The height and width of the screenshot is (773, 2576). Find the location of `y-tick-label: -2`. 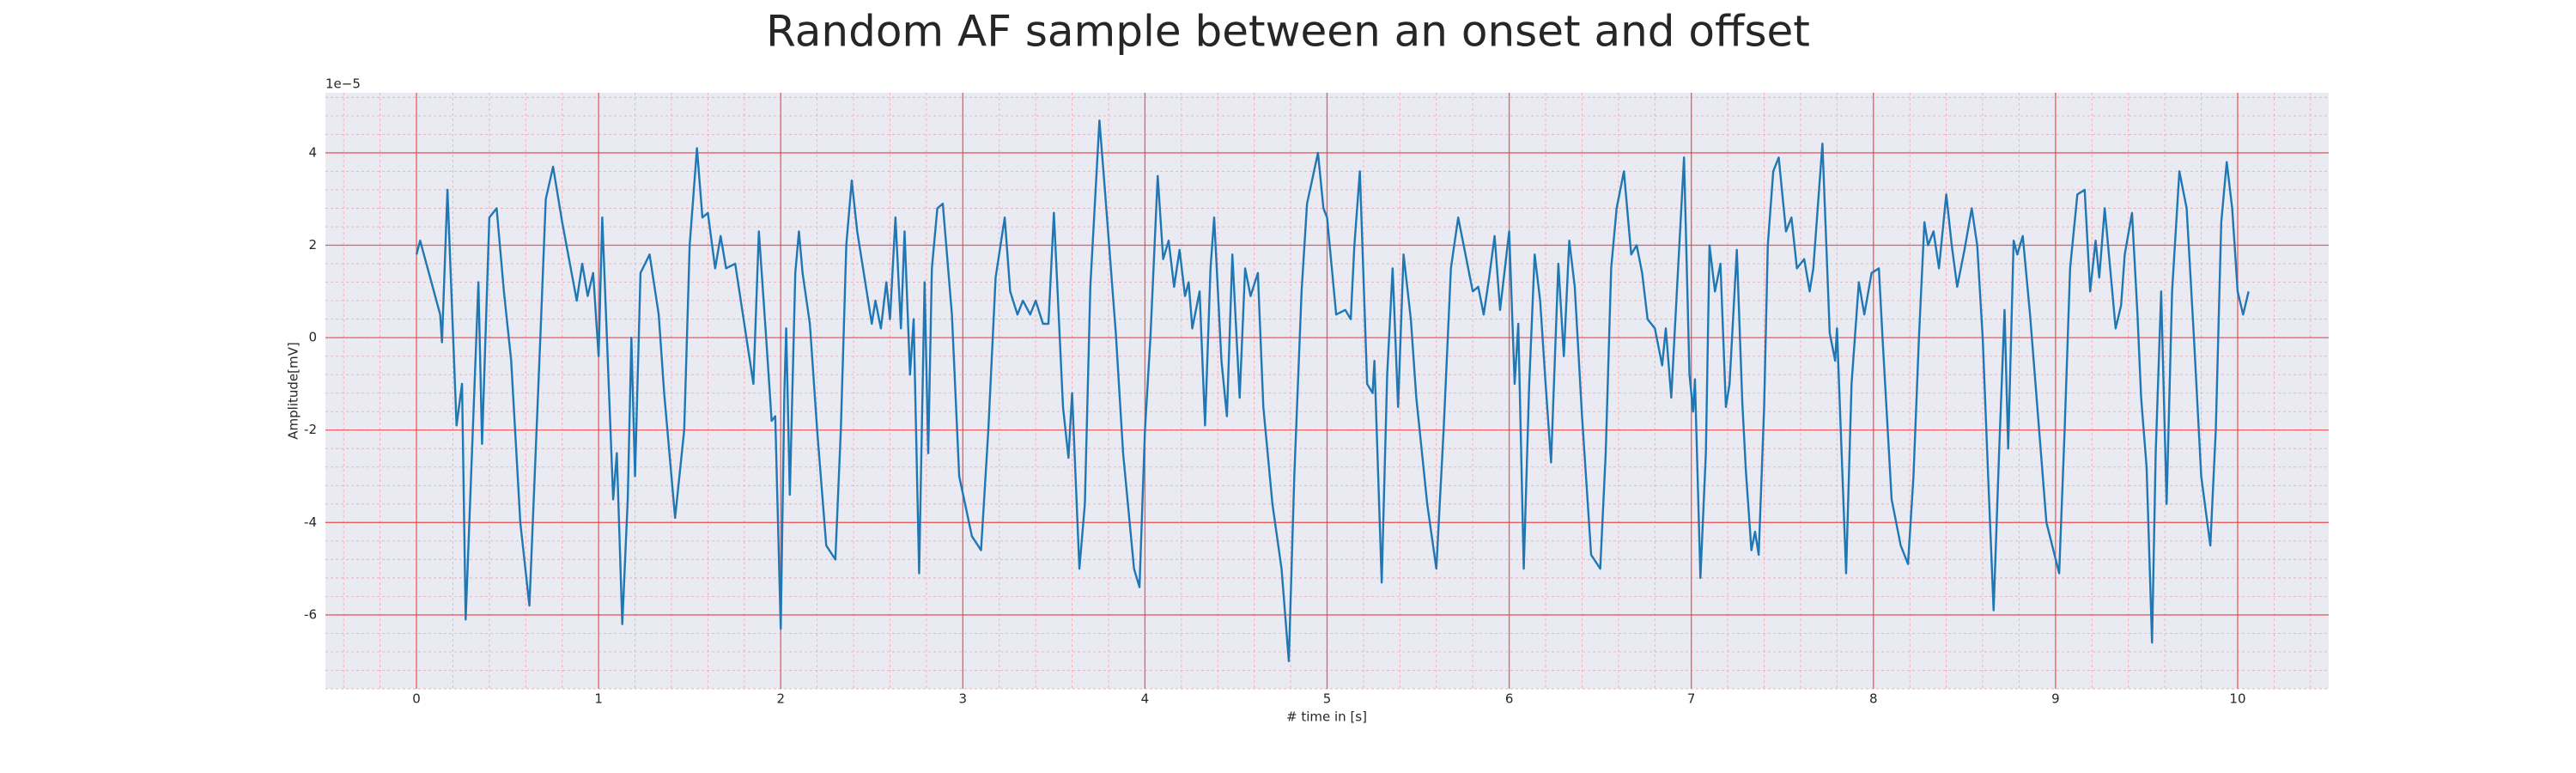

y-tick-label: -2 is located at coordinates (311, 429).